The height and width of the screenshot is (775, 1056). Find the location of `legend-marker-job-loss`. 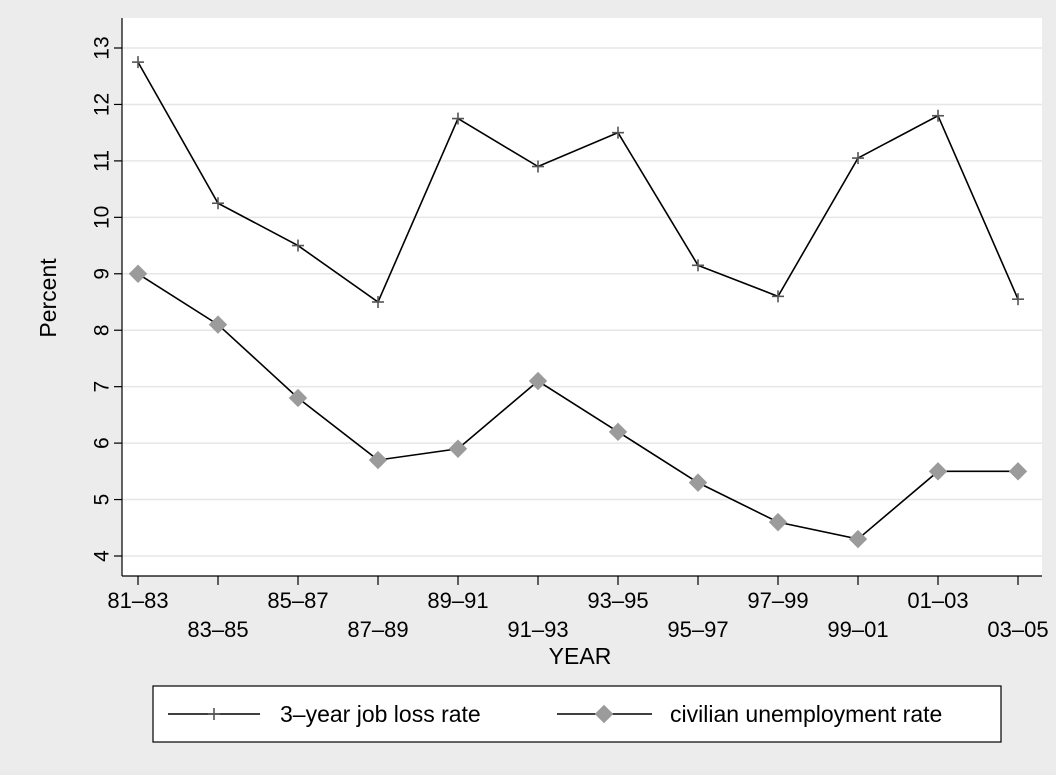

legend-marker-job-loss is located at coordinates (214, 714).